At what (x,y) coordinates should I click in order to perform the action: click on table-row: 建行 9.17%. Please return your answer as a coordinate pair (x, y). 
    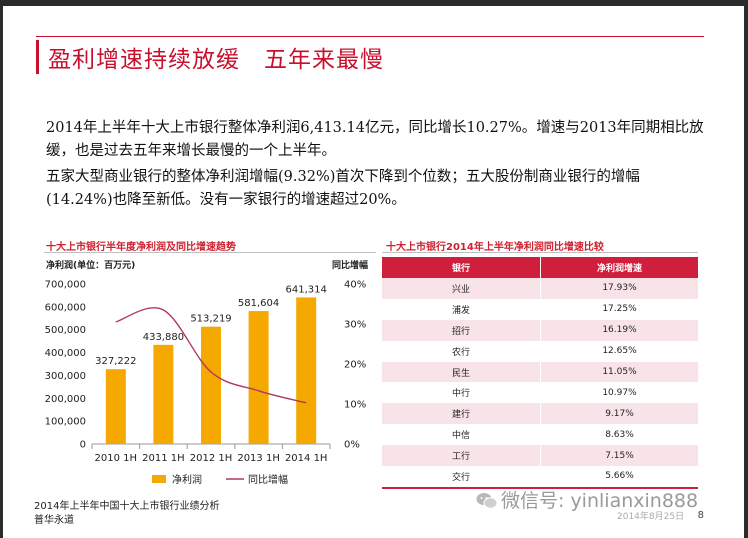
    Looking at the image, I should click on (540, 414).